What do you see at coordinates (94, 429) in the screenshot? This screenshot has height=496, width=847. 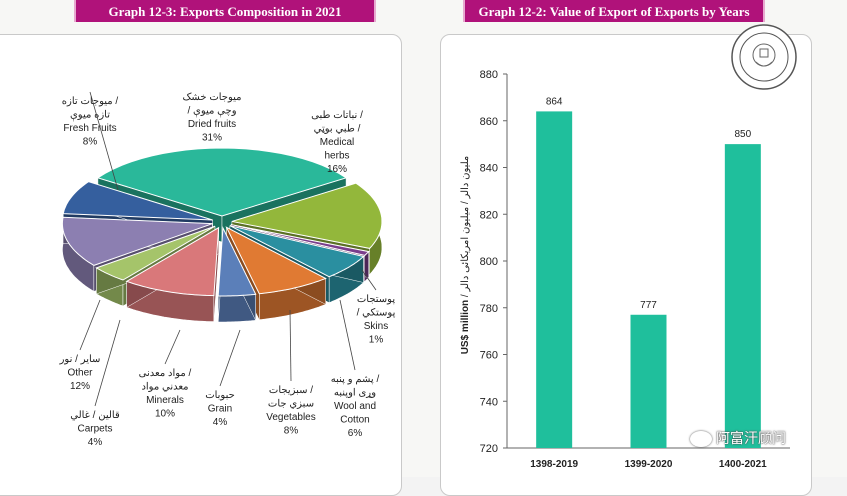 I see `pie-label-carpets-name1: Carpets` at bounding box center [94, 429].